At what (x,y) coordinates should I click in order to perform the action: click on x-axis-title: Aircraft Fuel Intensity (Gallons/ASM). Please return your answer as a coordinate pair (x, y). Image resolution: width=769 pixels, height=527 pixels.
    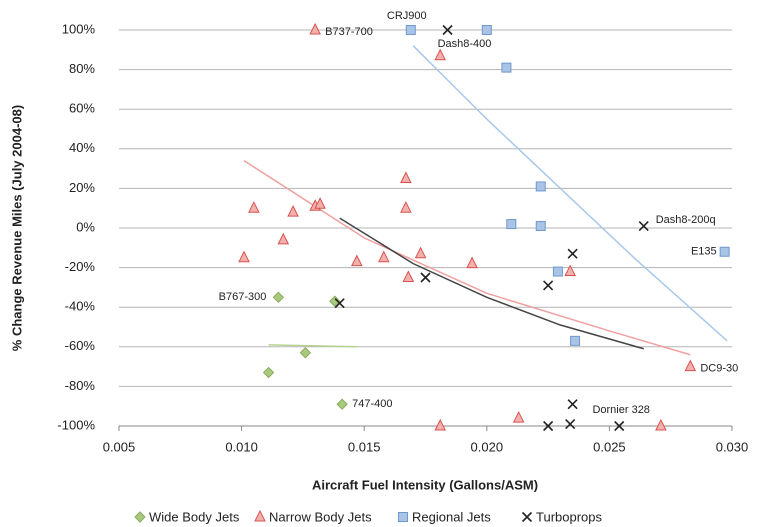
    Looking at the image, I should click on (425, 484).